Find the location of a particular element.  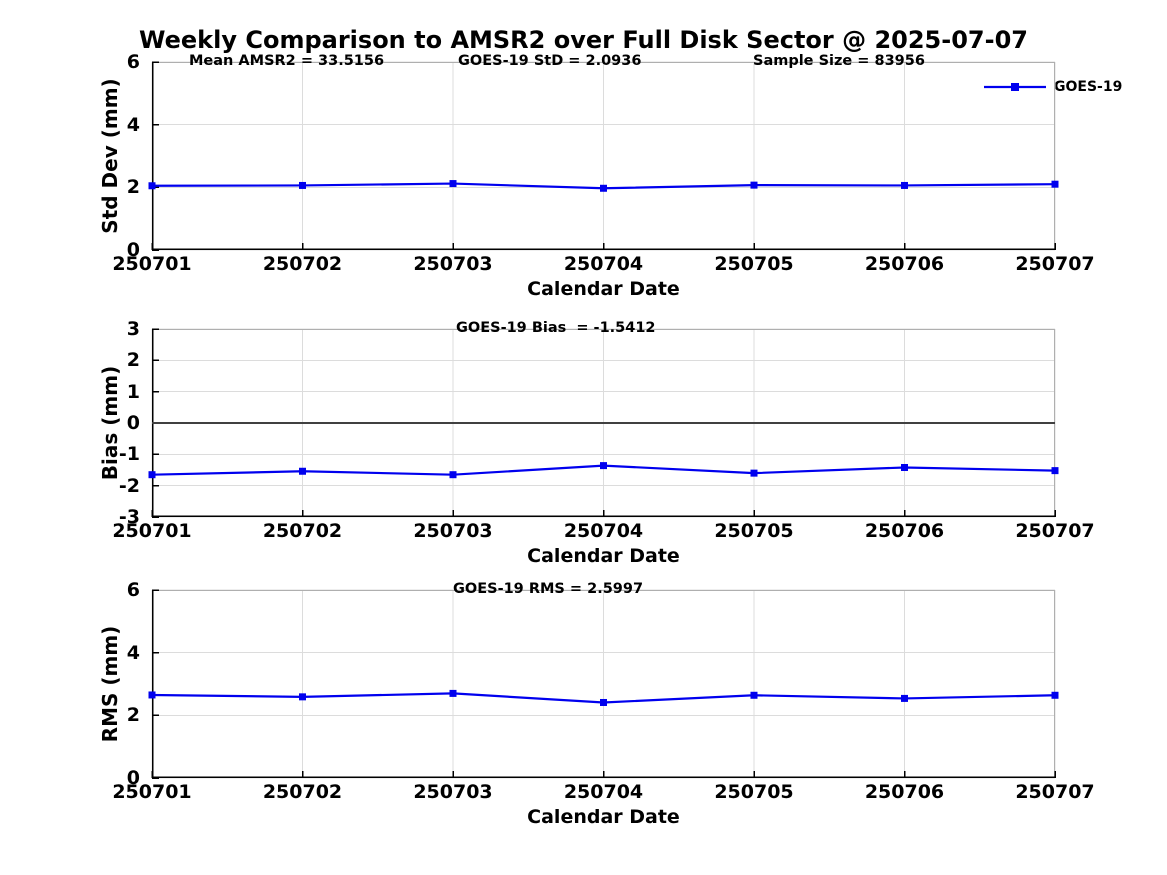

y-tick-label: -1 is located at coordinates (129, 454).